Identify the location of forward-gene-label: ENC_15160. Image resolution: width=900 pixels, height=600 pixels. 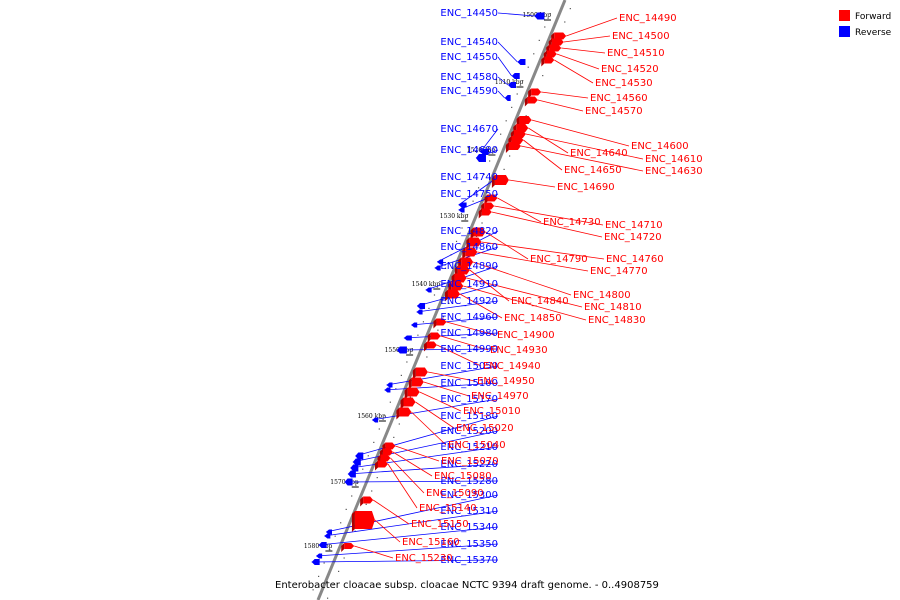
(431, 542).